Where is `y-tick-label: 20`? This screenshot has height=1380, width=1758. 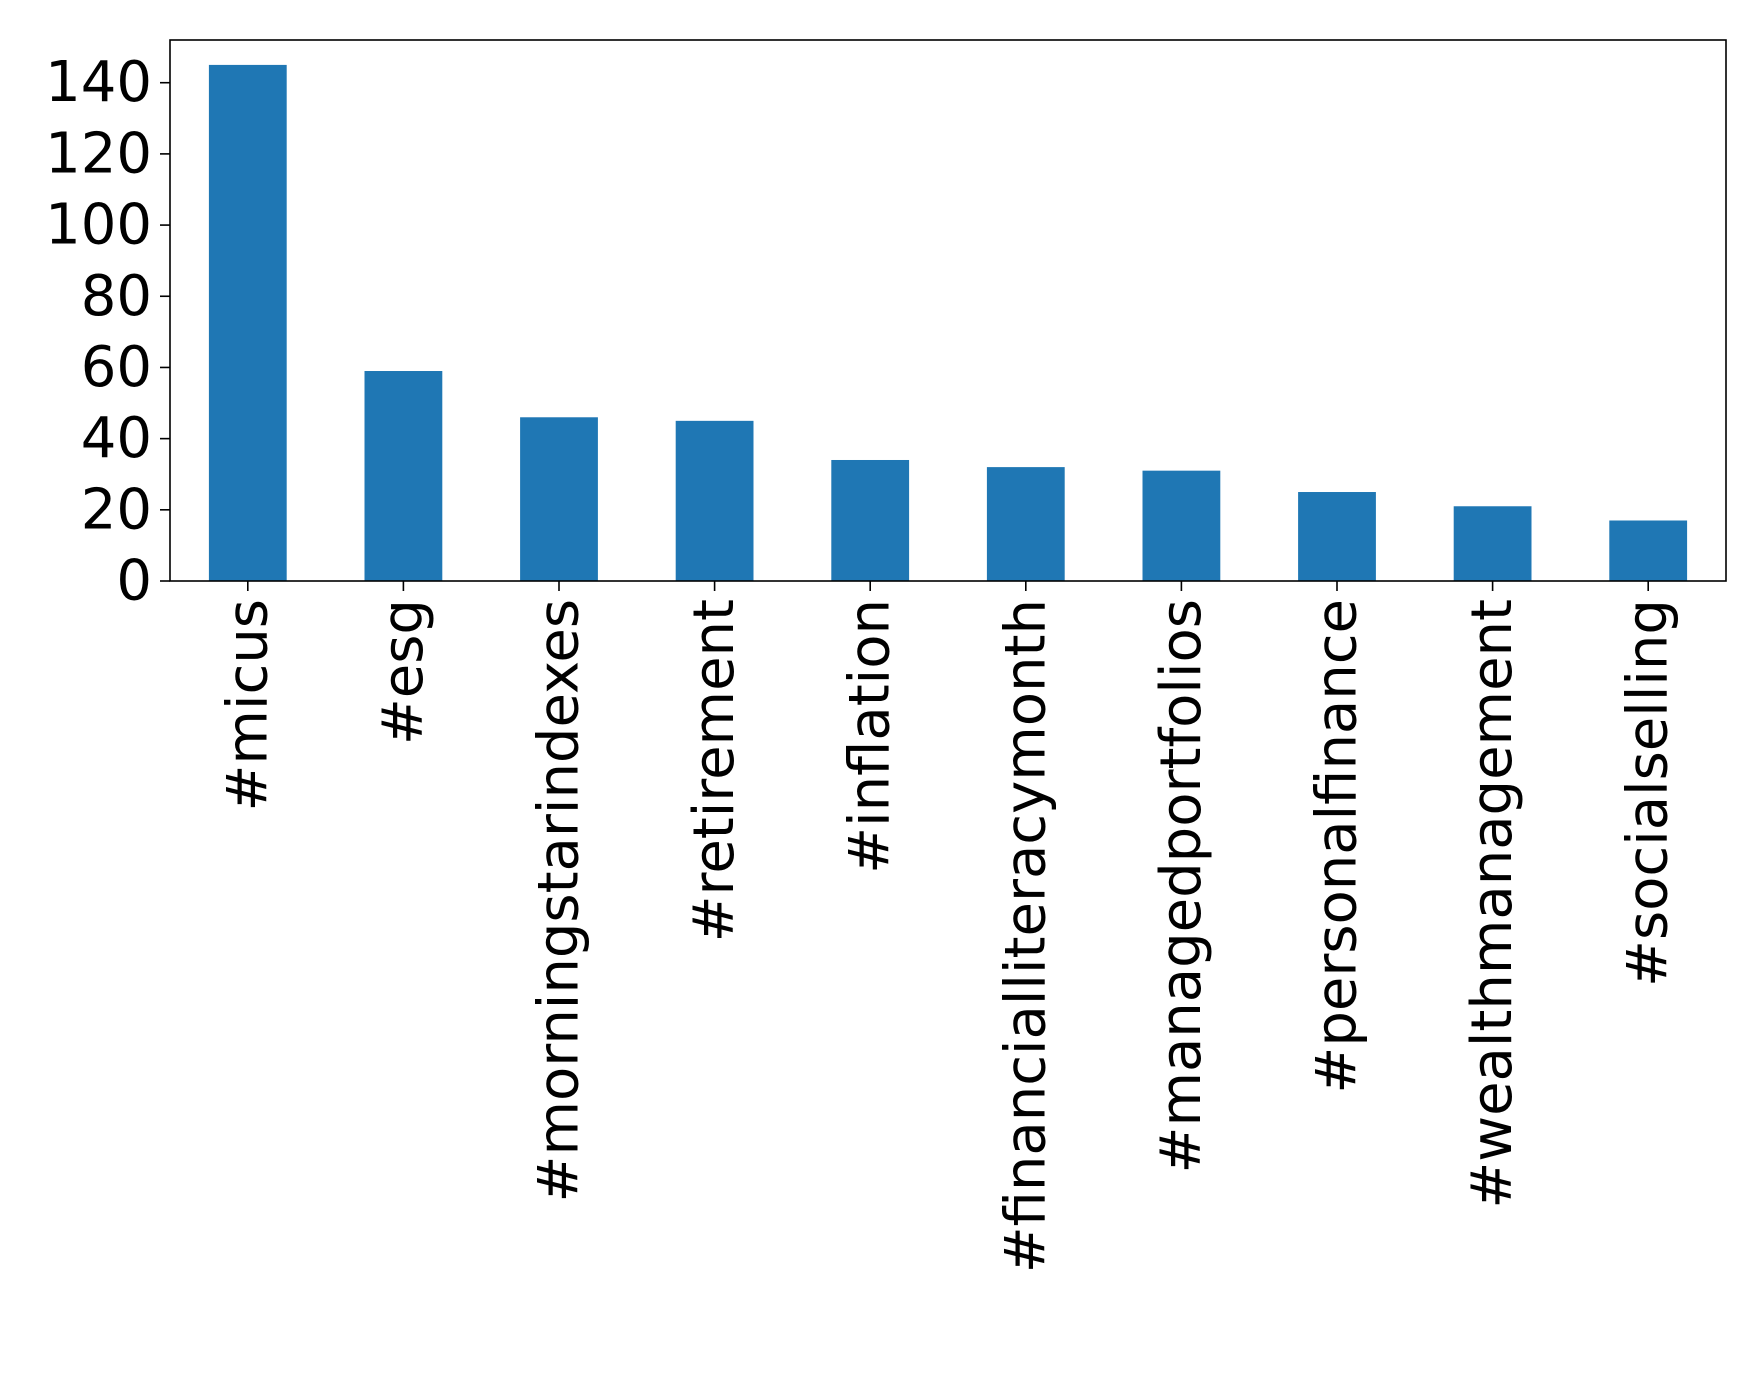
y-tick-label: 20 is located at coordinates (116, 509).